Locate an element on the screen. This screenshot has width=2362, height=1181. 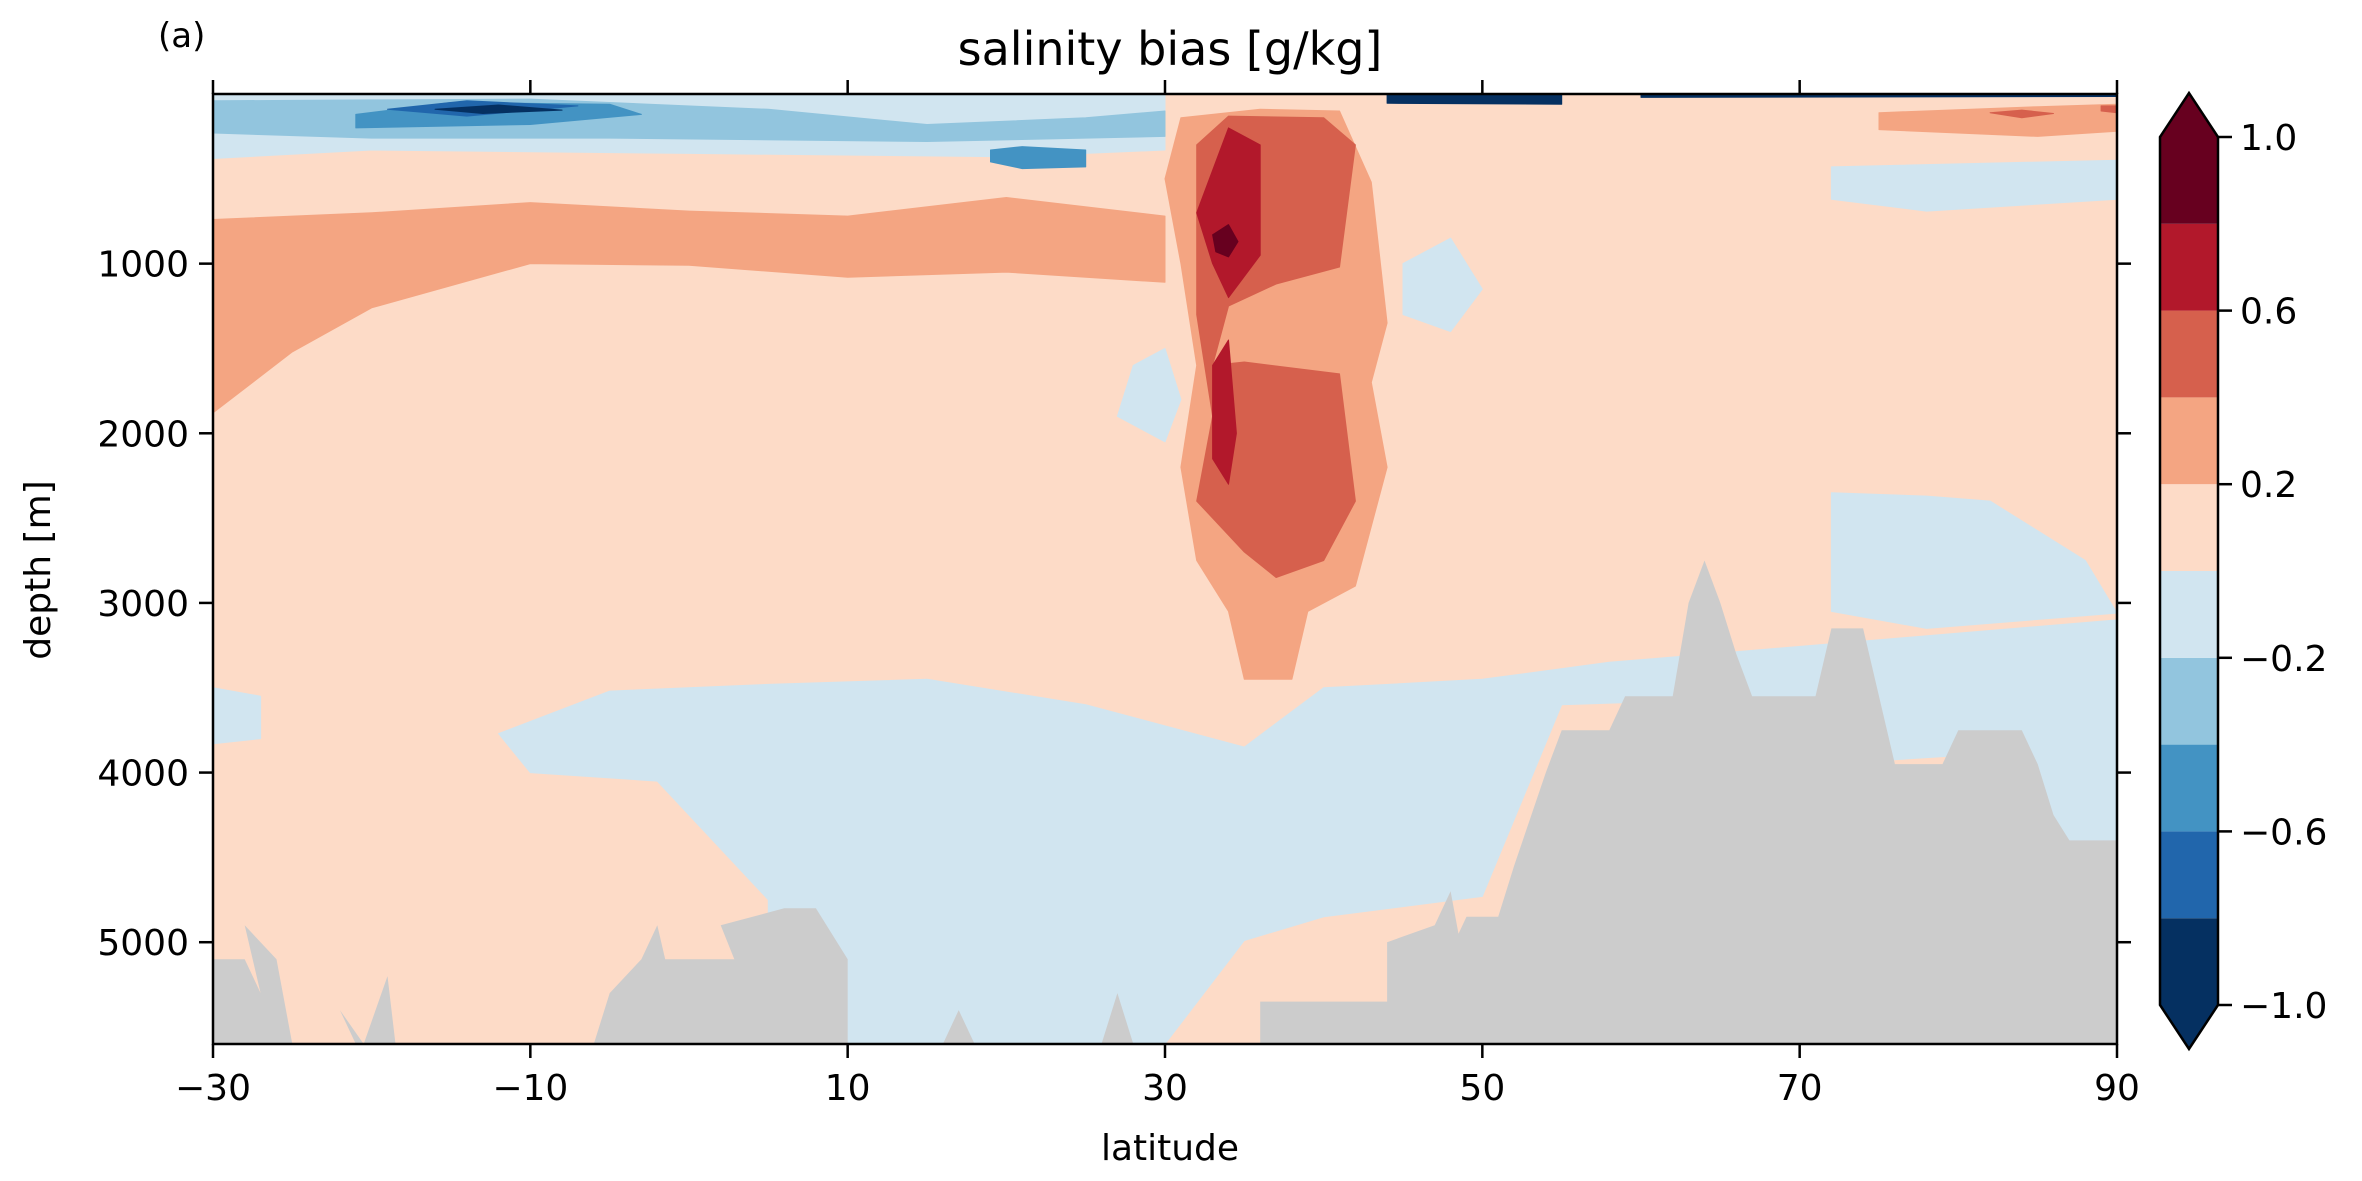
y-tick-label: 3000 is located at coordinates (143, 604).